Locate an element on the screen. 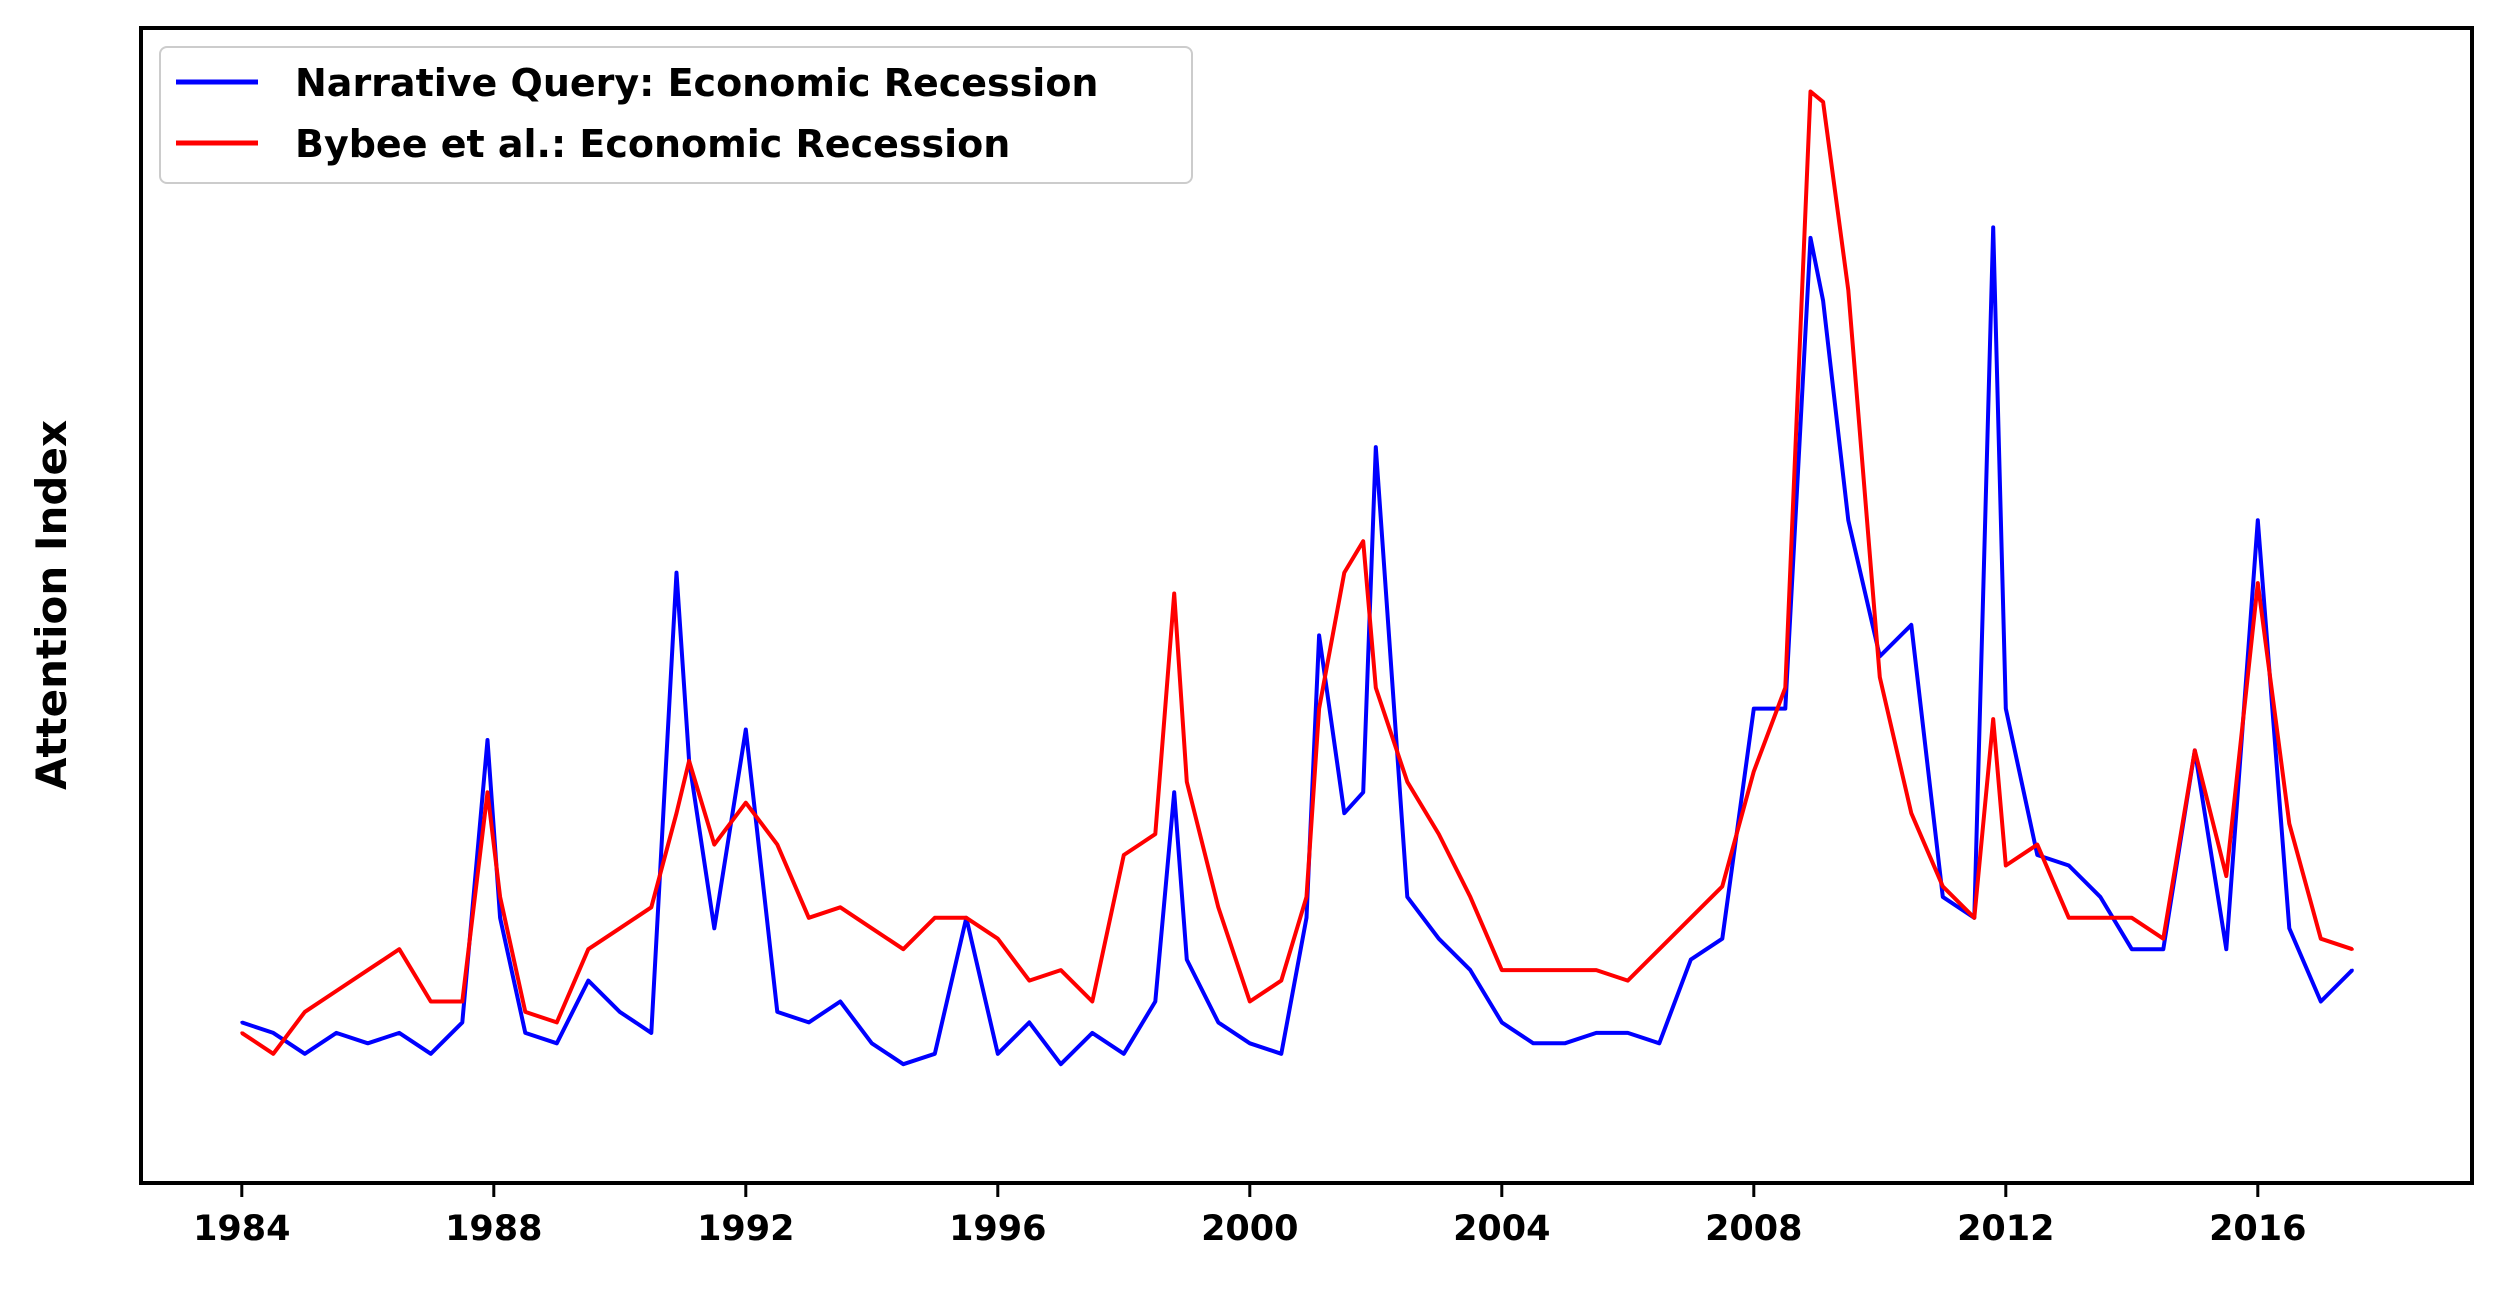 The image size is (2495, 1296). x-tick-label: 1984 is located at coordinates (241, 1229).